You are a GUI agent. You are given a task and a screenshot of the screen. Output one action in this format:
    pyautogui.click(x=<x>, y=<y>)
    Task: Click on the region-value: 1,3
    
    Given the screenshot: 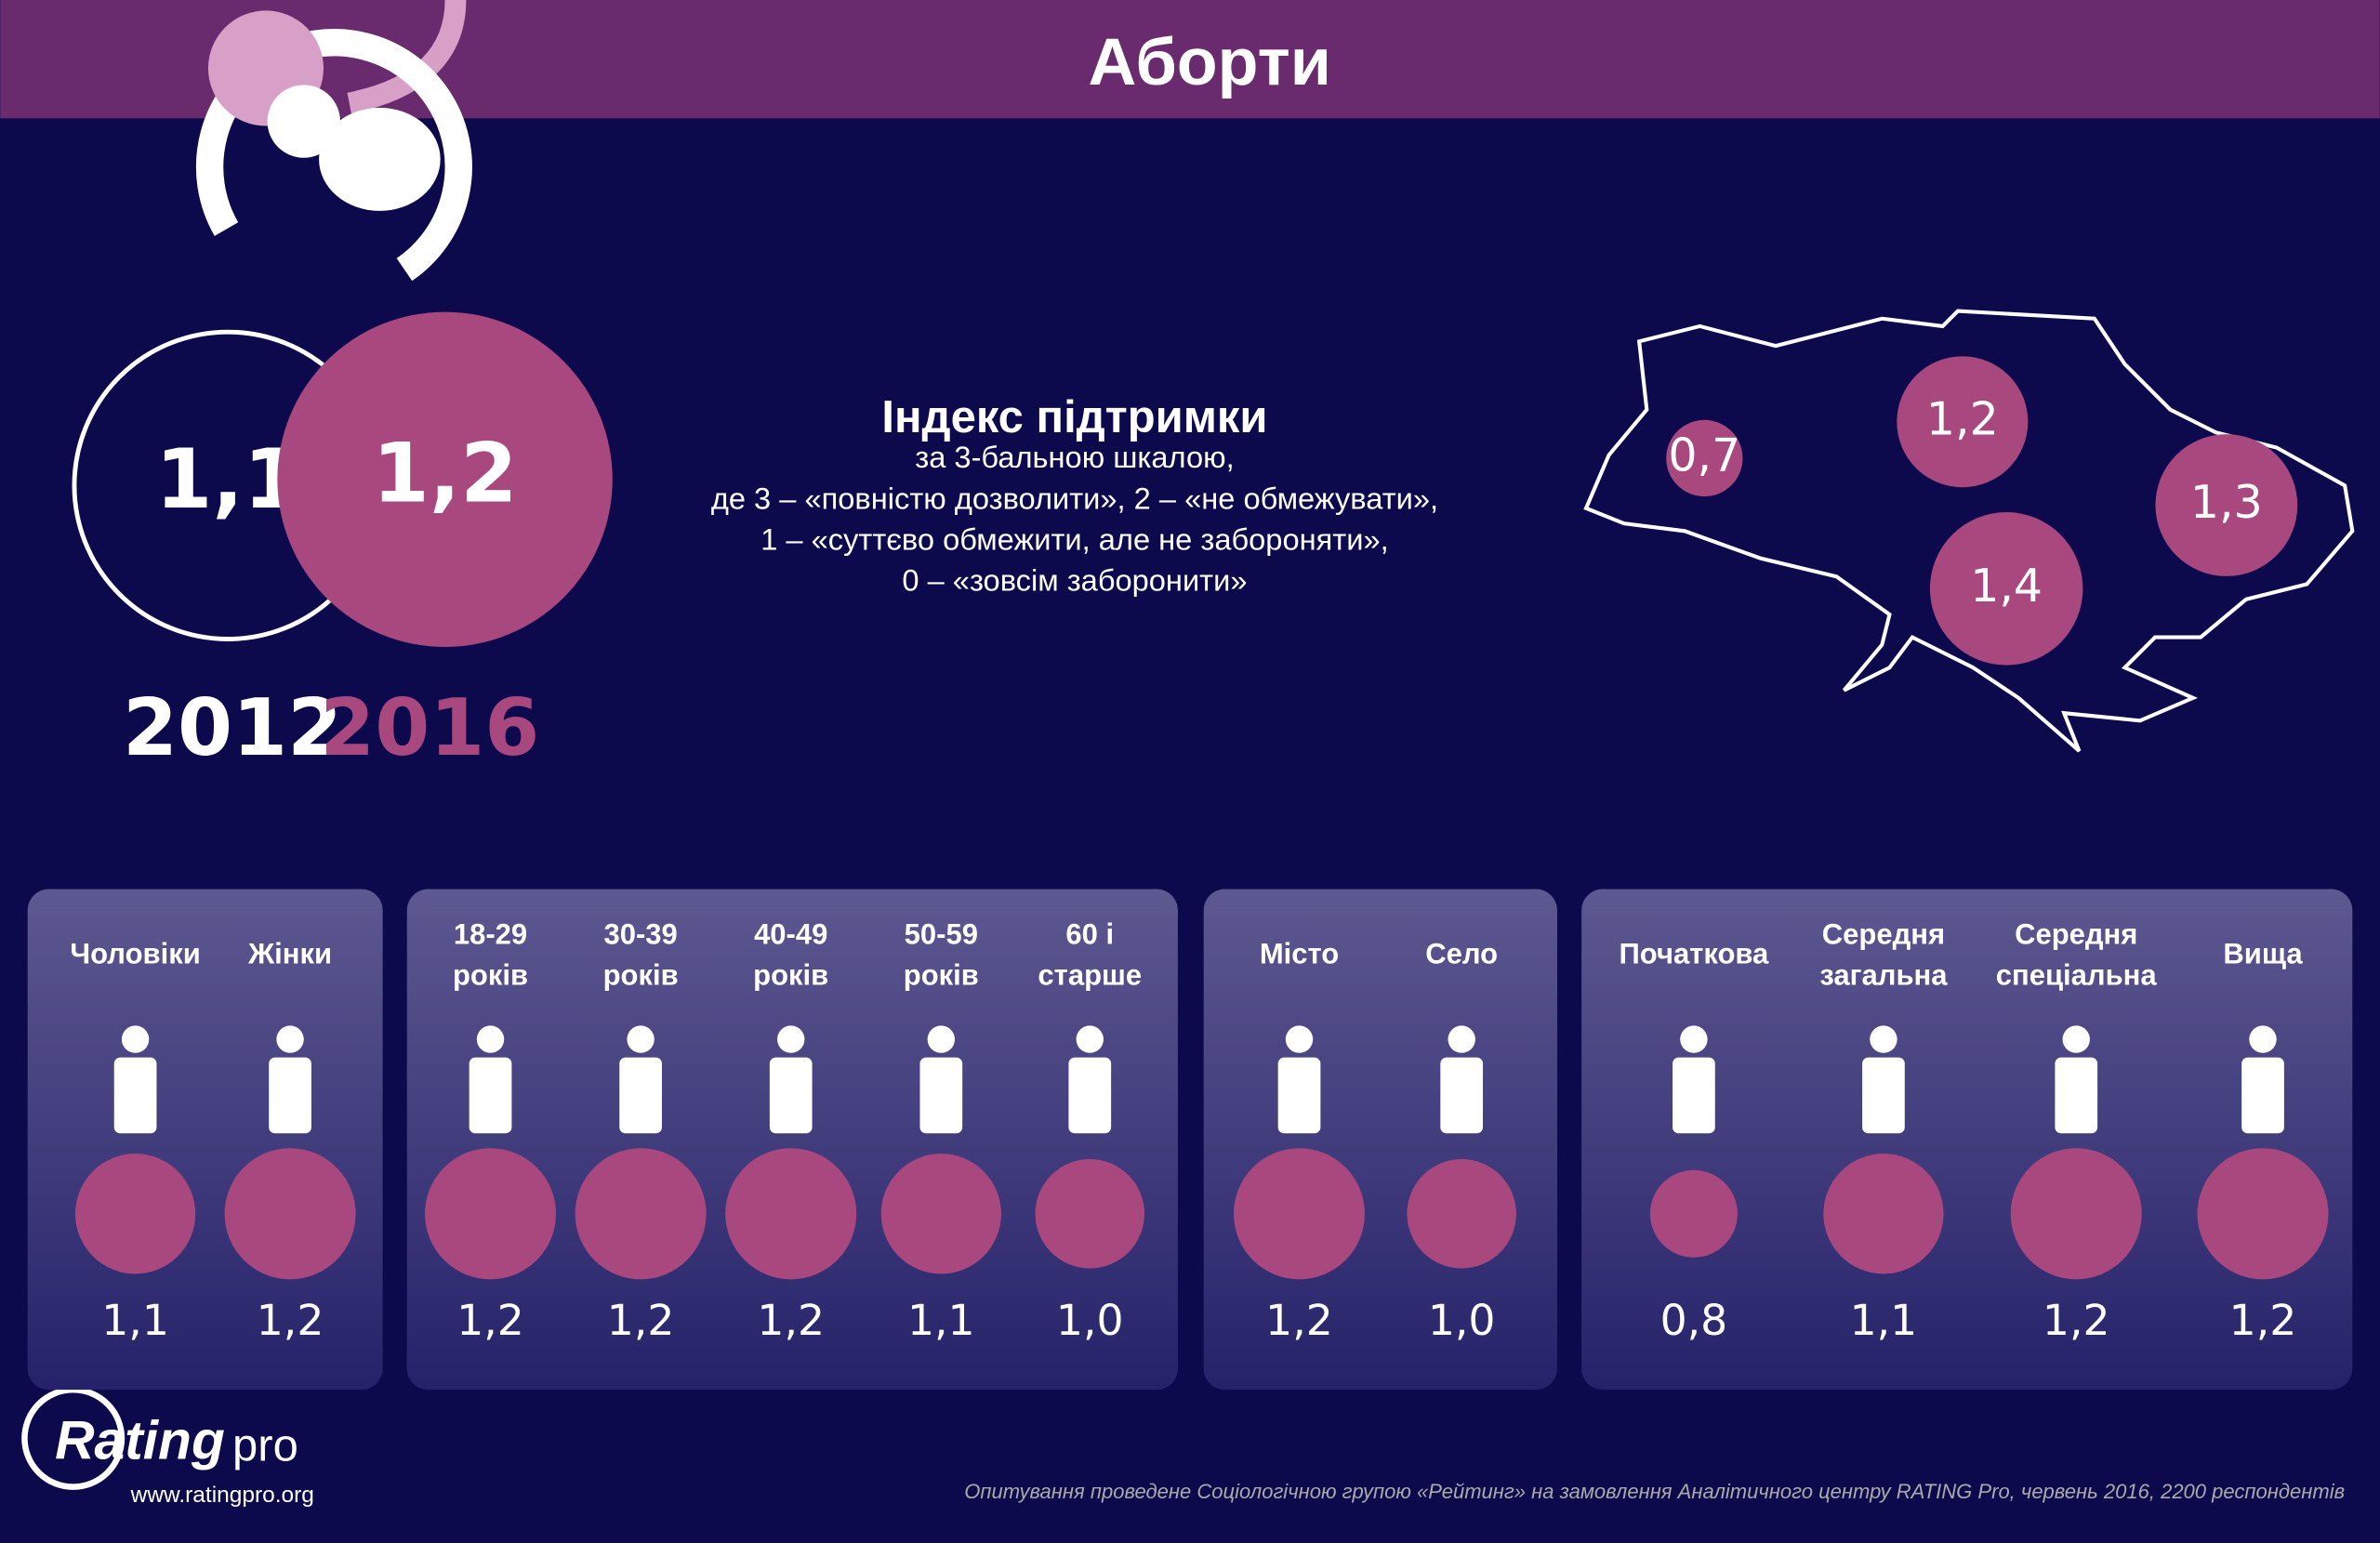 What is the action you would take?
    pyautogui.click(x=2226, y=503)
    